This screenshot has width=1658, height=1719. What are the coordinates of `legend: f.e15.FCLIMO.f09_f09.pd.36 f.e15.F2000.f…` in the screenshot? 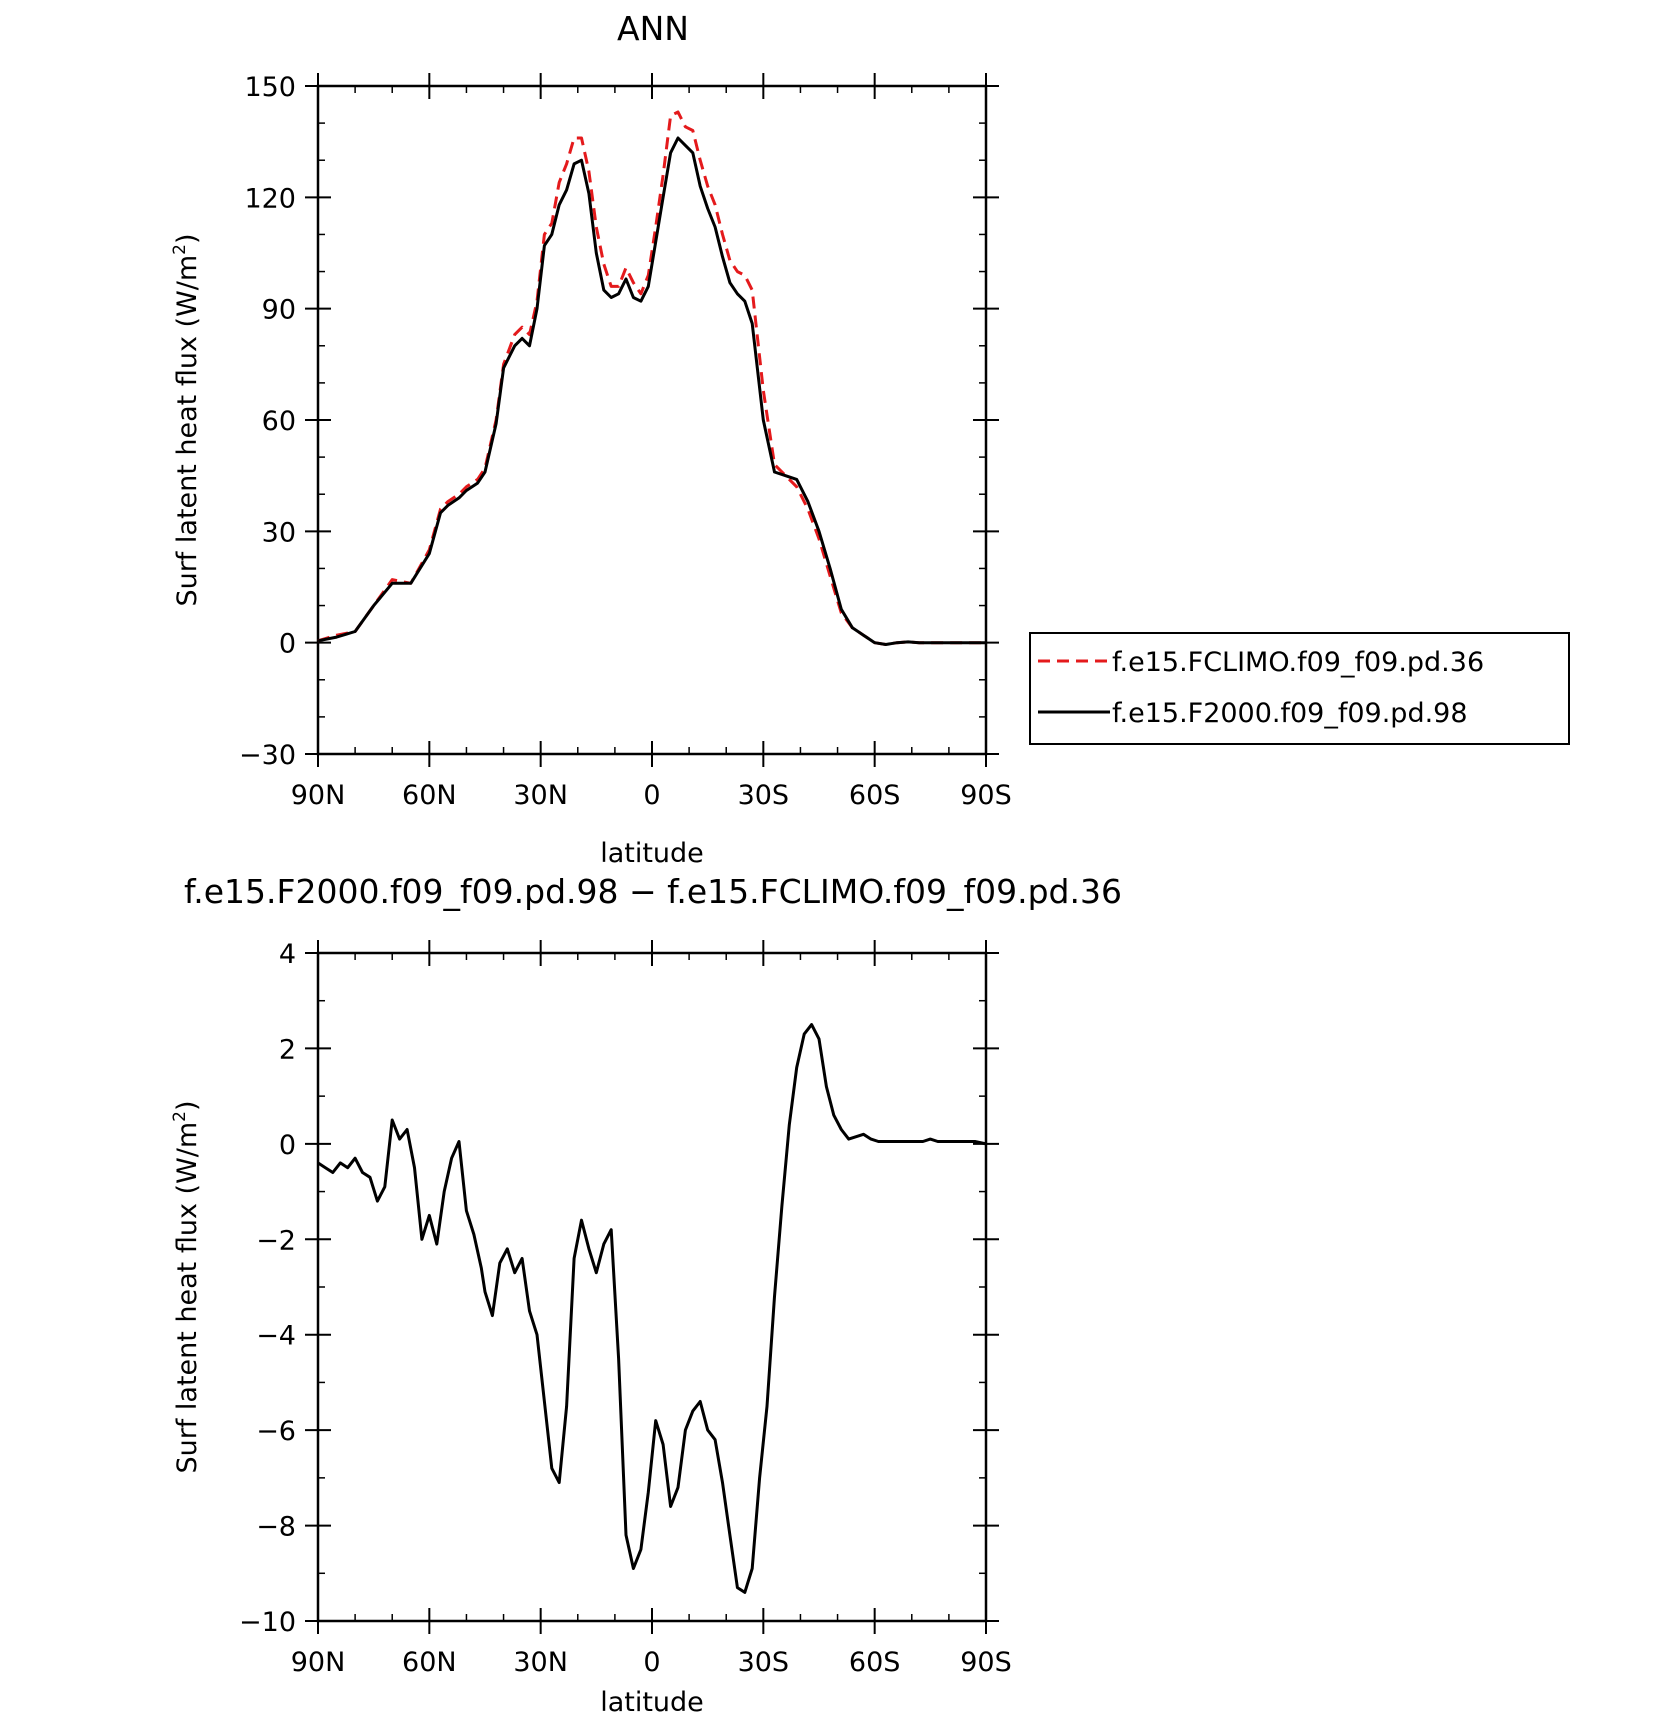 It's located at (1299, 688).